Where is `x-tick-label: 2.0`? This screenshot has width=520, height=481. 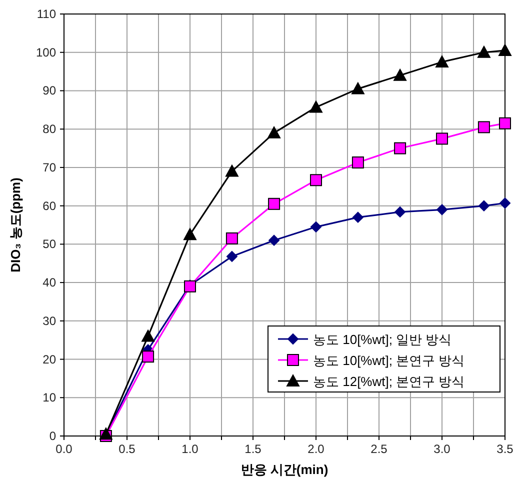 x-tick-label: 2.0 is located at coordinates (316, 449).